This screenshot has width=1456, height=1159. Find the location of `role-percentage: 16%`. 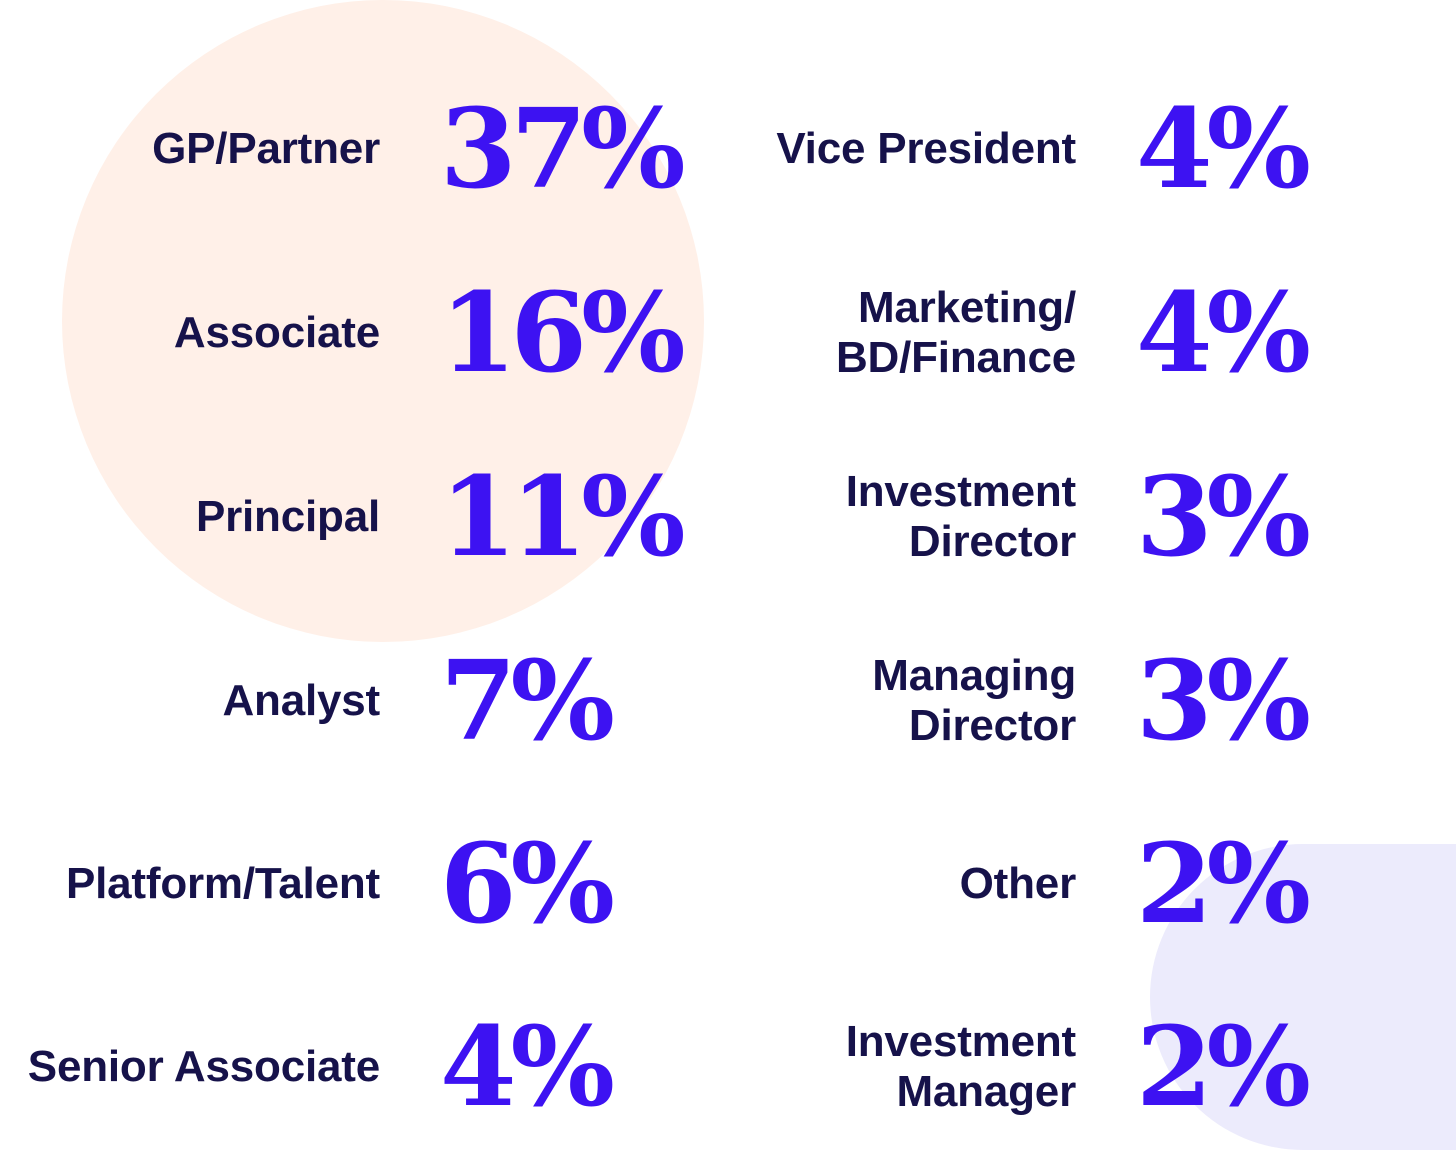

role-percentage: 16% is located at coordinates (563, 332).